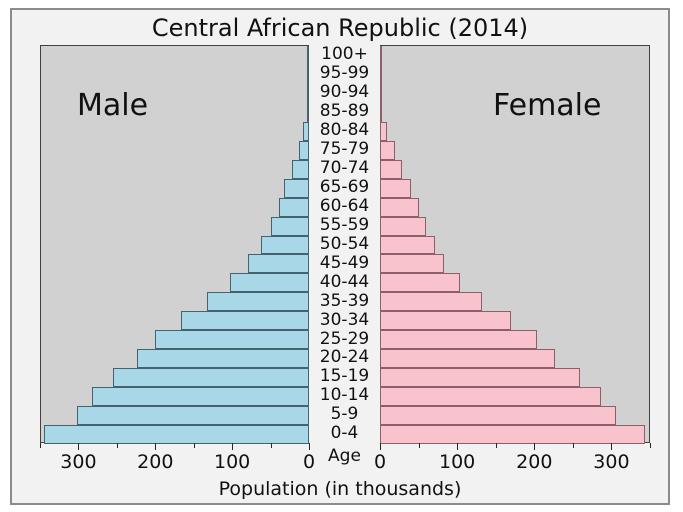  What do you see at coordinates (340, 28) in the screenshot?
I see `chart-title: Central African Republic (2014)` at bounding box center [340, 28].